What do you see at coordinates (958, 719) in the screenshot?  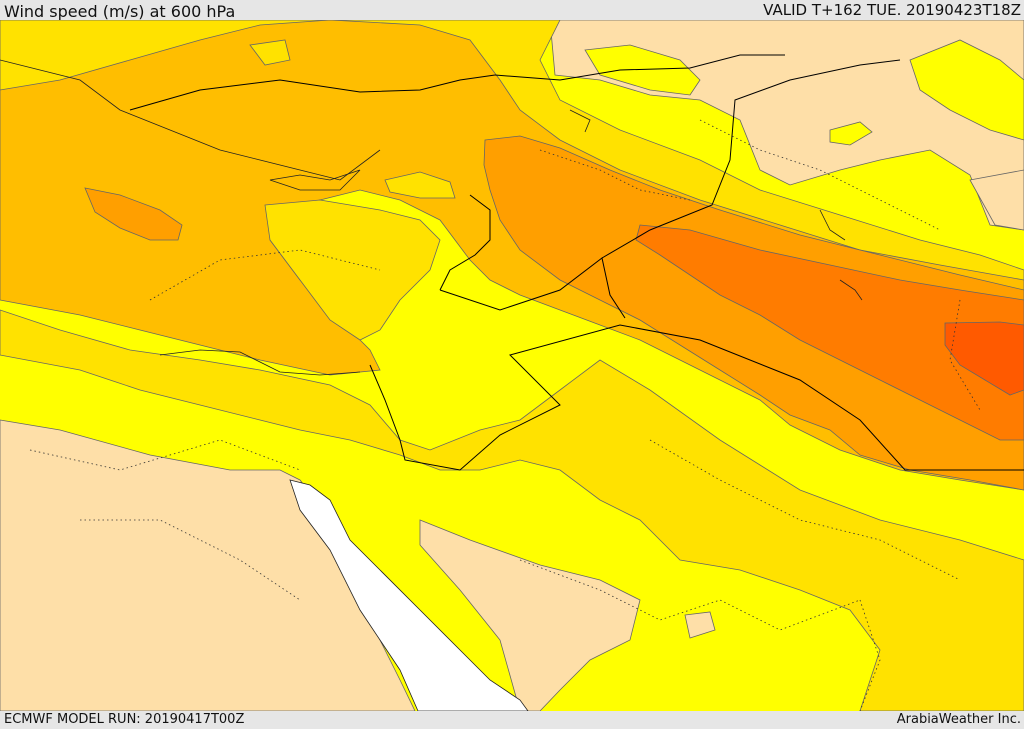 I see `credit: ArabiaWeather Inc.` at bounding box center [958, 719].